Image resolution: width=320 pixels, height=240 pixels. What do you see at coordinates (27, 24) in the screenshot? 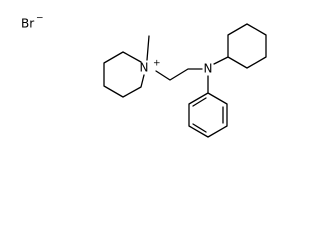
I see `atom-label: Br` at bounding box center [27, 24].